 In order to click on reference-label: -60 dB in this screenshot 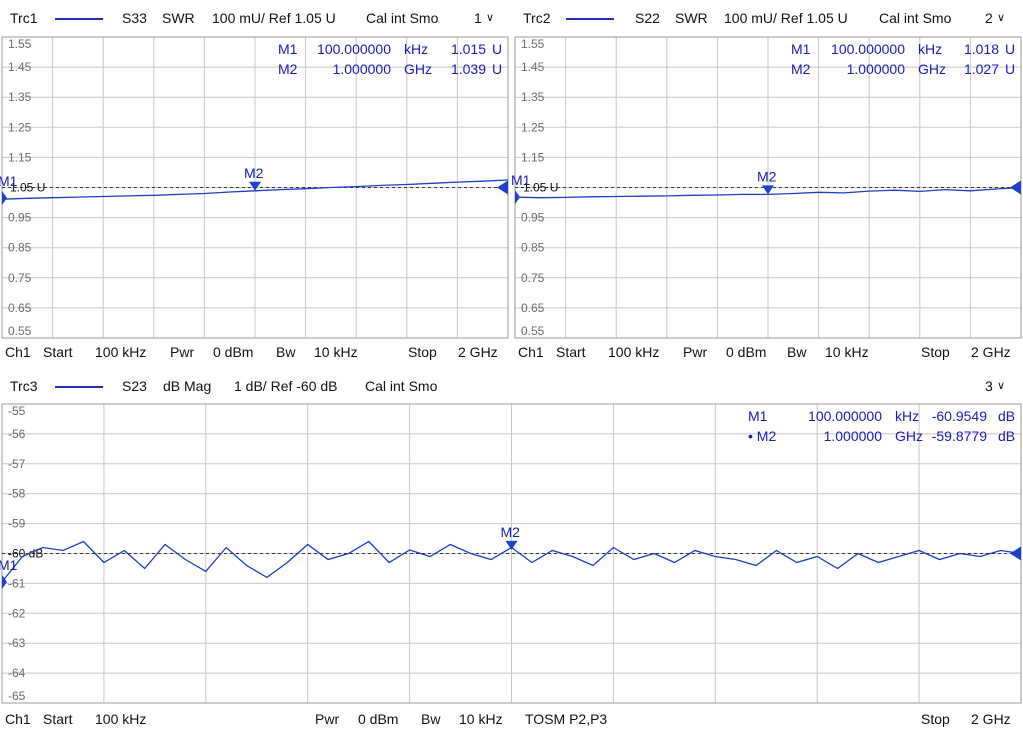, I will do `click(25, 554)`.